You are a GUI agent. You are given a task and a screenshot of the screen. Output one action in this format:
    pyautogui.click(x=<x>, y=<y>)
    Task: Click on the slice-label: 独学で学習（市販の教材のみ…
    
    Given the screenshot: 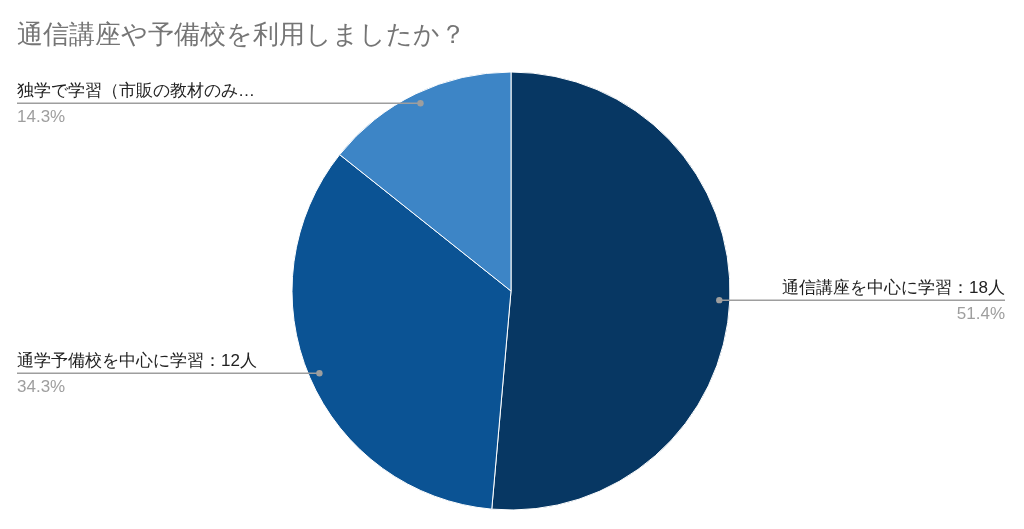 What is the action you would take?
    pyautogui.click(x=136, y=91)
    